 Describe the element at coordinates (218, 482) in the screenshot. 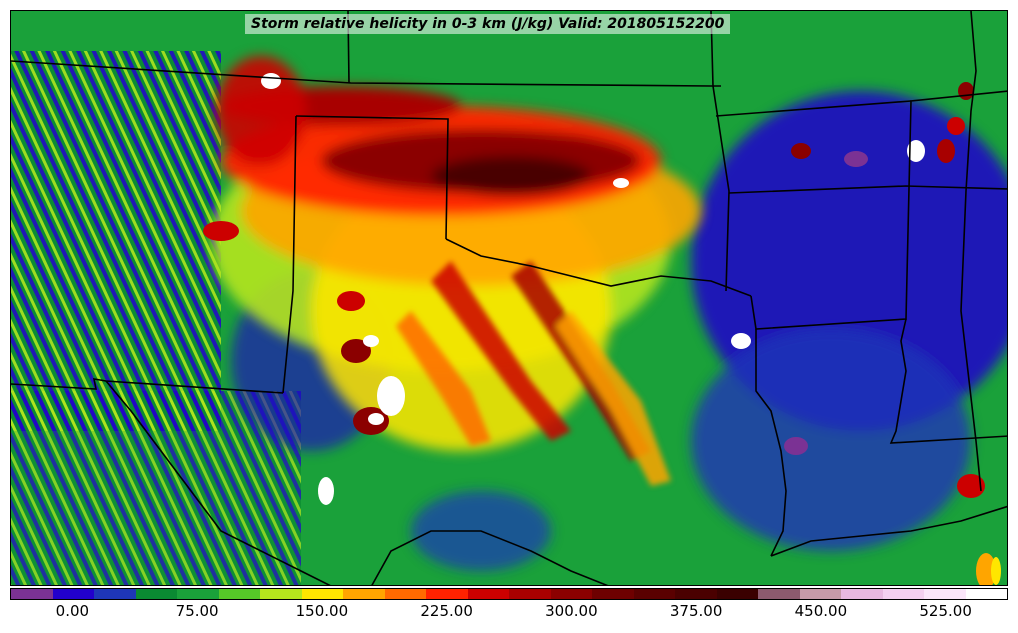

I see `boundary-tx-mexico` at that location.